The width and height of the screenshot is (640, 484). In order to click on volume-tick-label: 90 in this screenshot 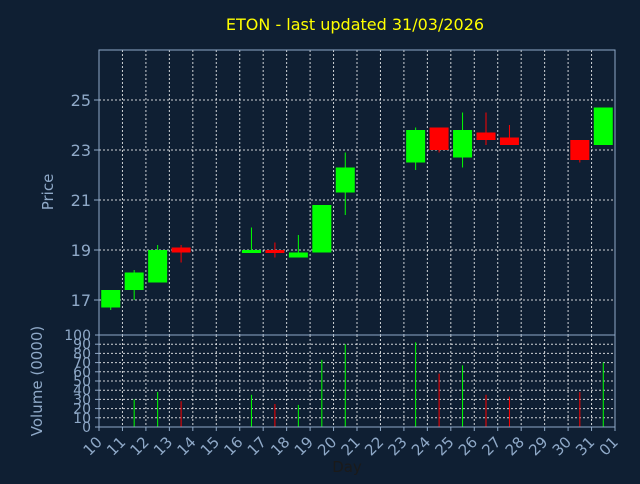, I will do `click(82, 345)`.